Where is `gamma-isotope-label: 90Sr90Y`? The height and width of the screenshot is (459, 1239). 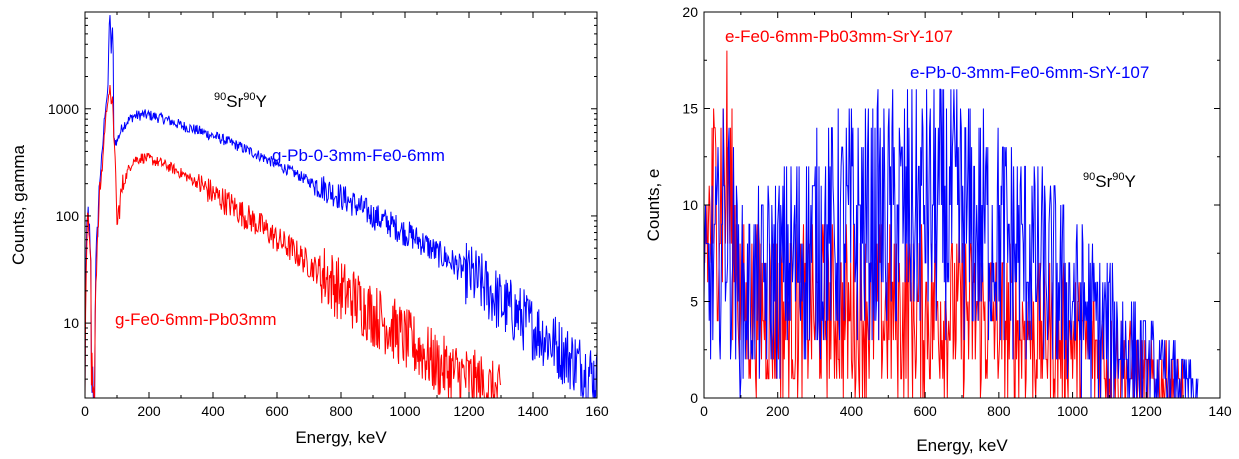
gamma-isotope-label: 90Sr90Y is located at coordinates (240, 101).